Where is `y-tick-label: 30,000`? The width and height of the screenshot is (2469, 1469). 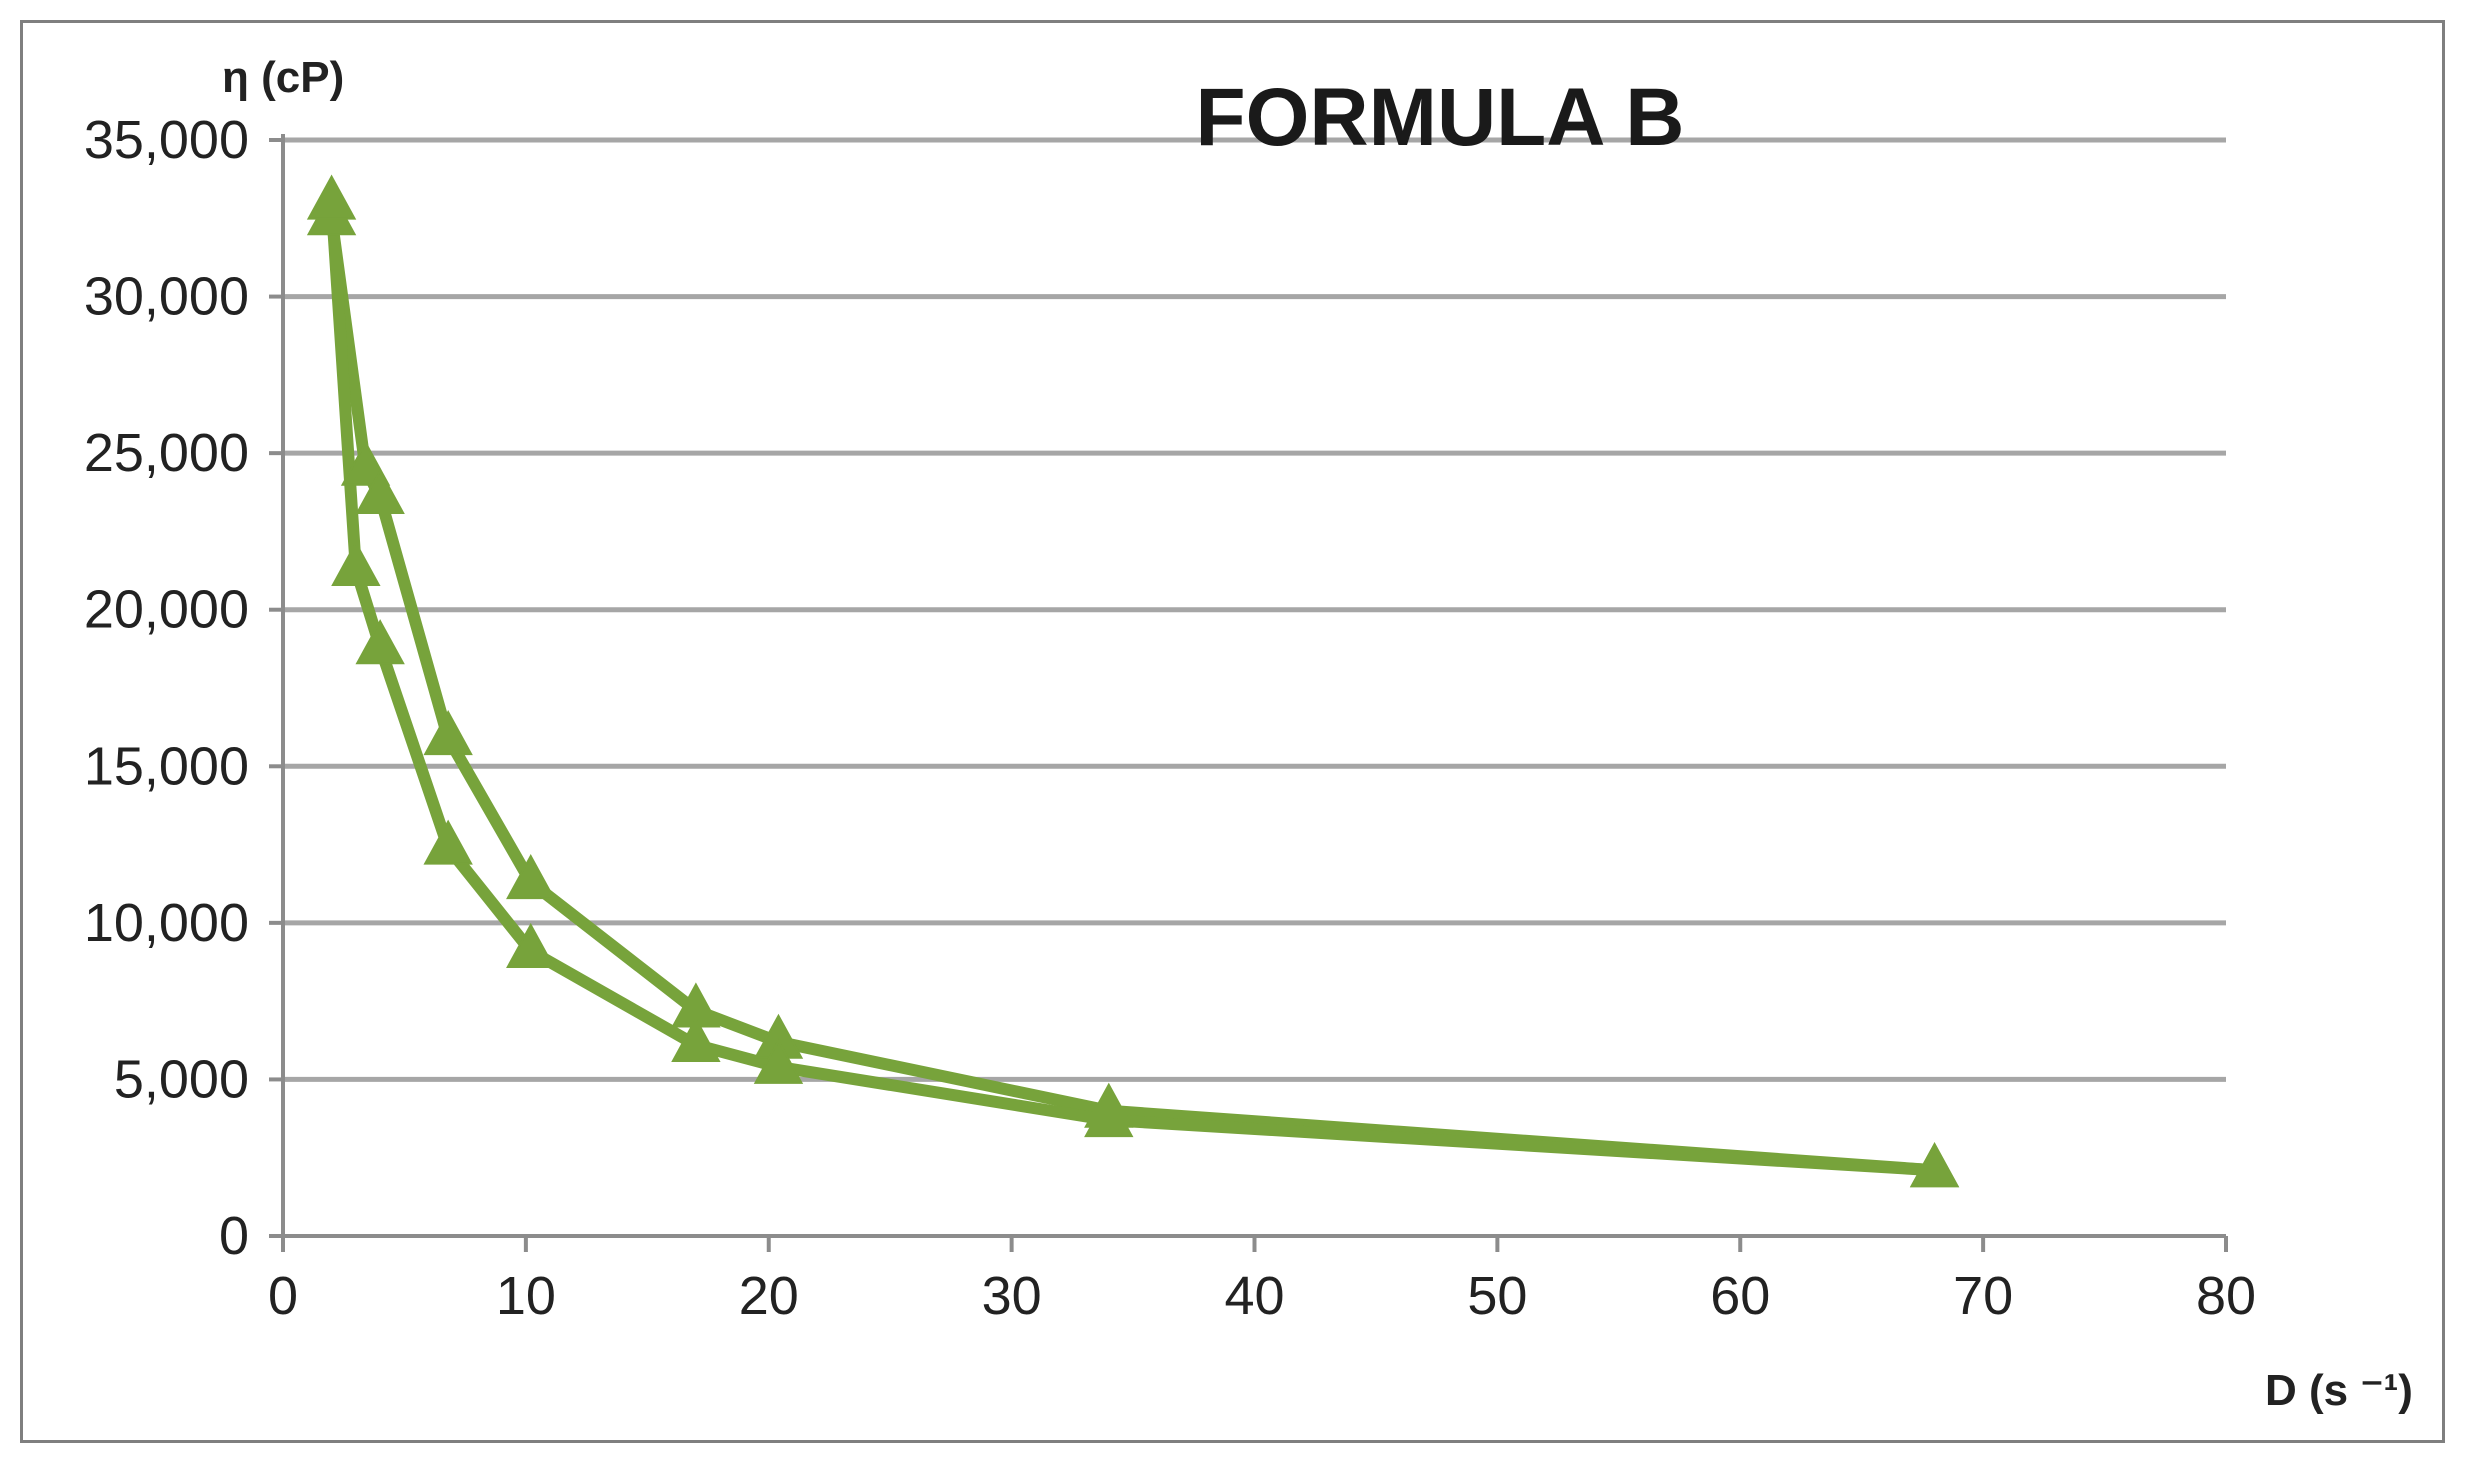 y-tick-label: 30,000 is located at coordinates (166, 297).